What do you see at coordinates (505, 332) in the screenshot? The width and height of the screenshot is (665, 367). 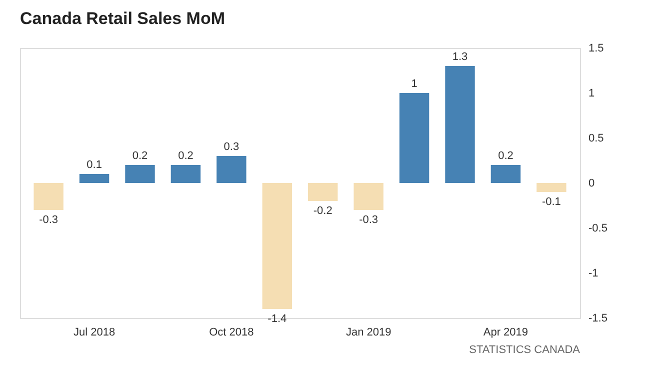 I see `x-tick-label: Apr 2019` at bounding box center [505, 332].